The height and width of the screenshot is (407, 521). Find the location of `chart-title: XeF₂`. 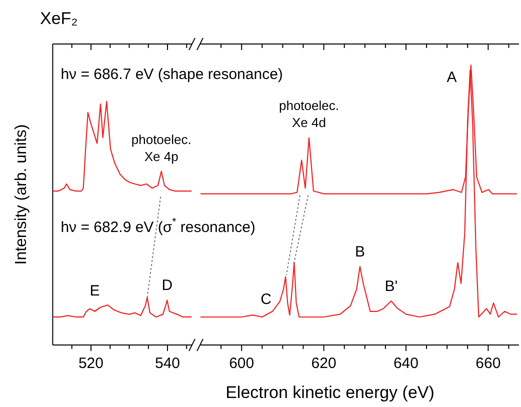

chart-title: XeF₂ is located at coordinates (59, 18).